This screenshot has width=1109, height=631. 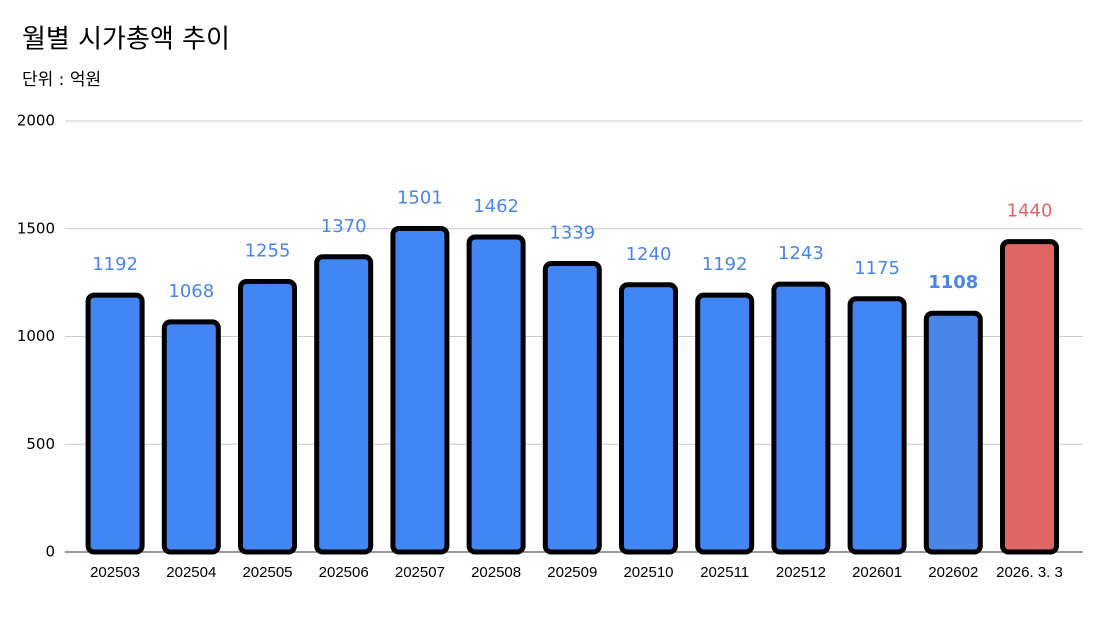 What do you see at coordinates (953, 282) in the screenshot?
I see `value-label: 1108` at bounding box center [953, 282].